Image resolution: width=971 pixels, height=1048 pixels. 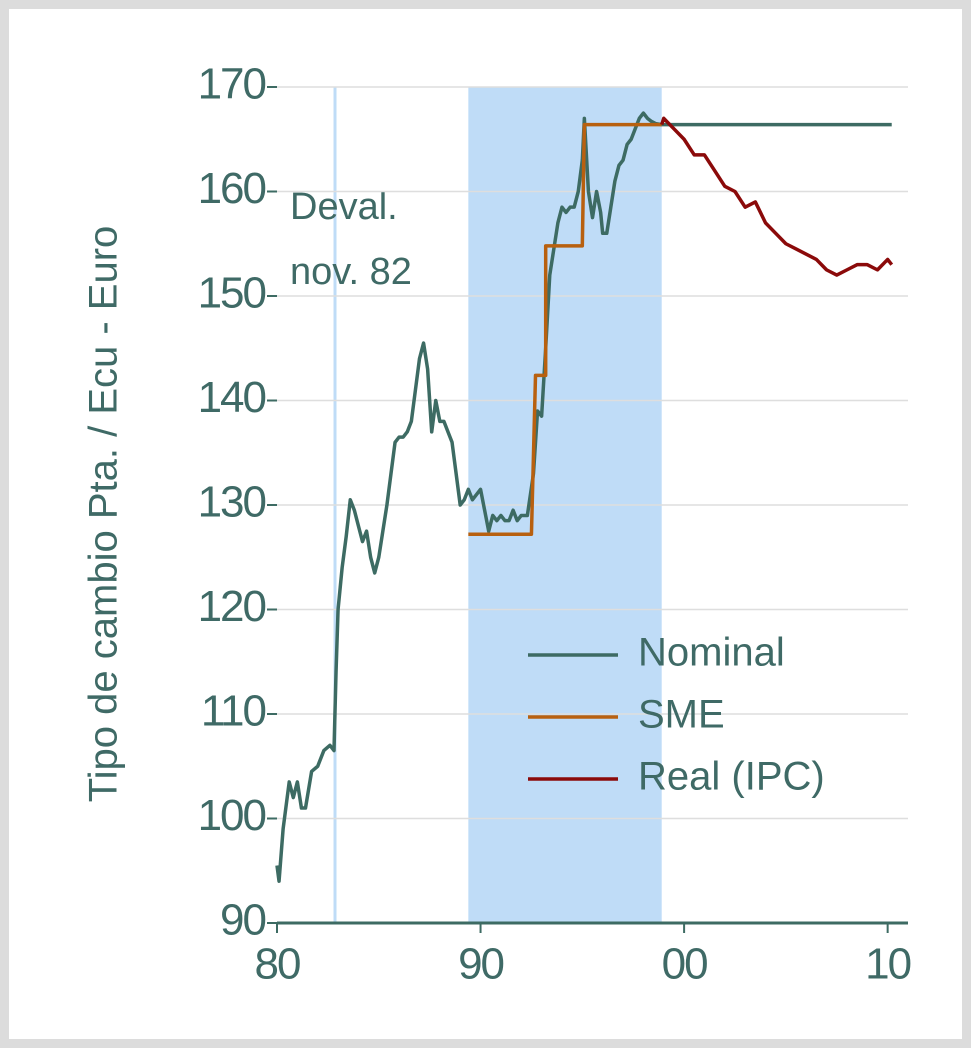 What do you see at coordinates (232, 815) in the screenshot?
I see `y-tick-label: 100` at bounding box center [232, 815].